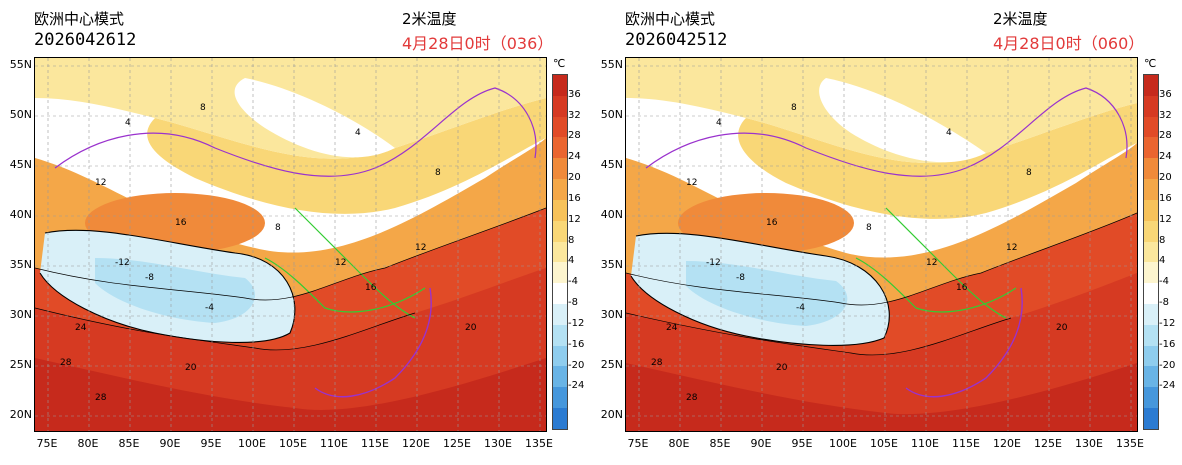 The image size is (1182, 465). What do you see at coordinates (571, 240) in the screenshot?
I see `colorbar-tick-label: 8` at bounding box center [571, 240].